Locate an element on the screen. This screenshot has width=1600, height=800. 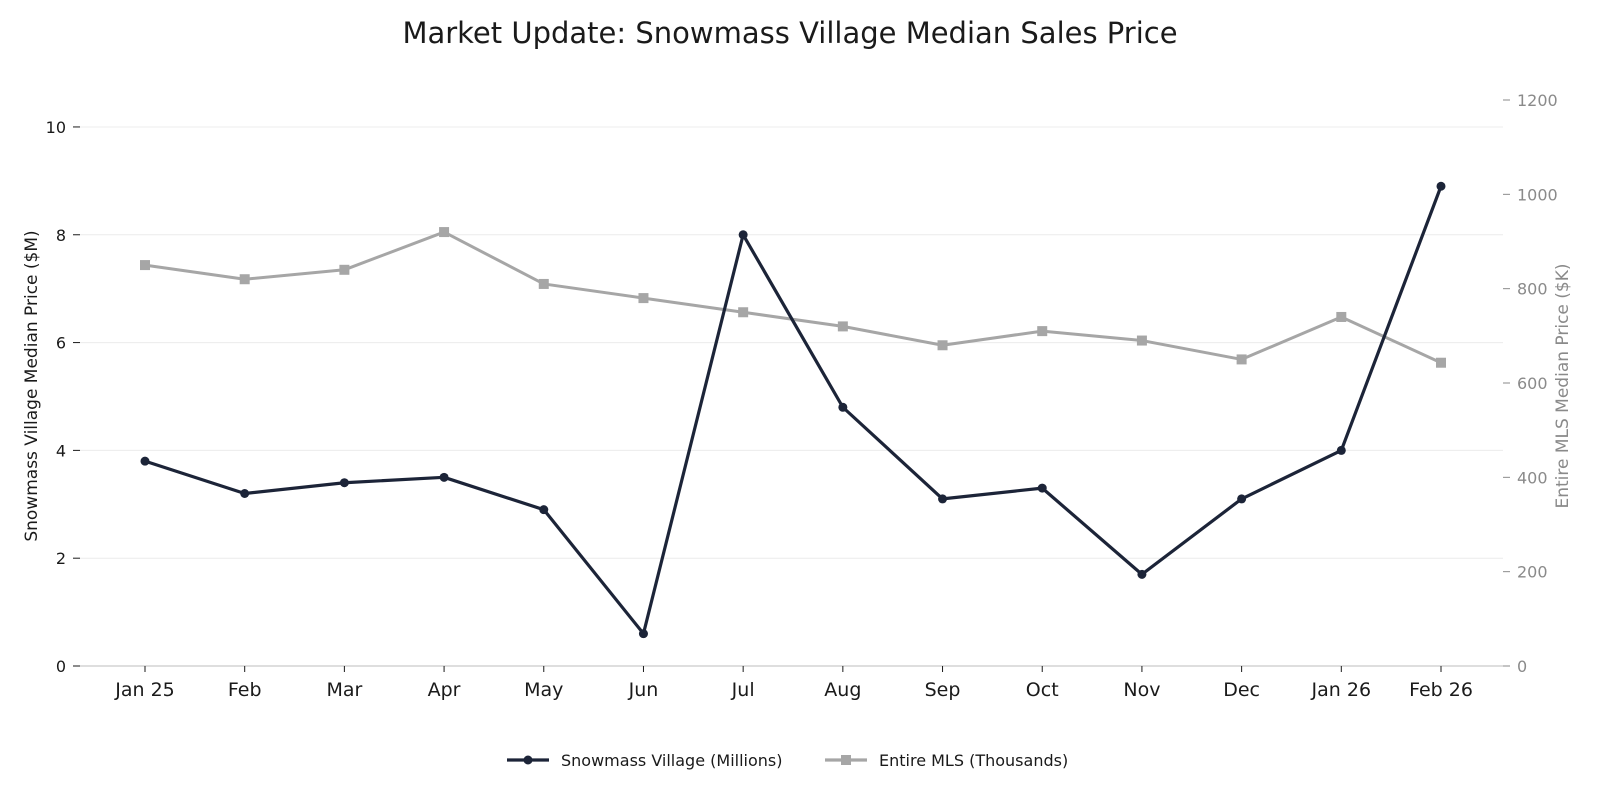
series-line is located at coordinates (793, 297).